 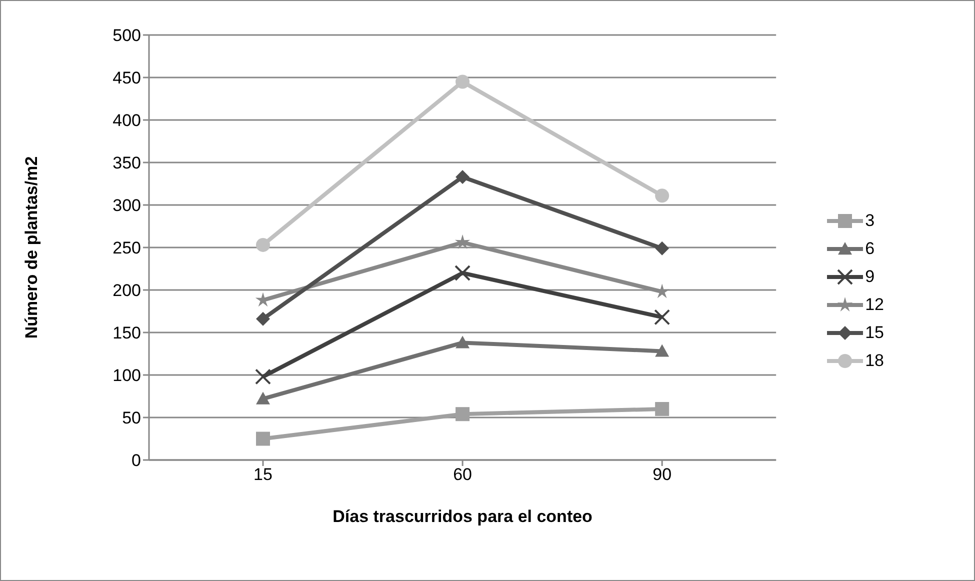 What do you see at coordinates (126, 248) in the screenshot?
I see `y-tick-label: 250` at bounding box center [126, 248].